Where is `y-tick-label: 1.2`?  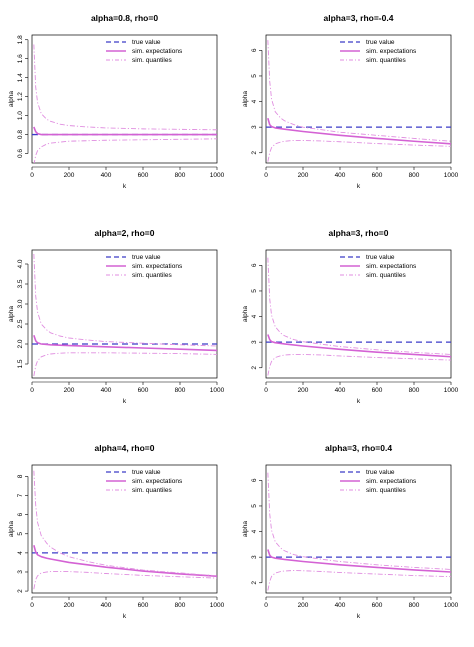 y-tick-label: 1.2 is located at coordinates (20, 96).